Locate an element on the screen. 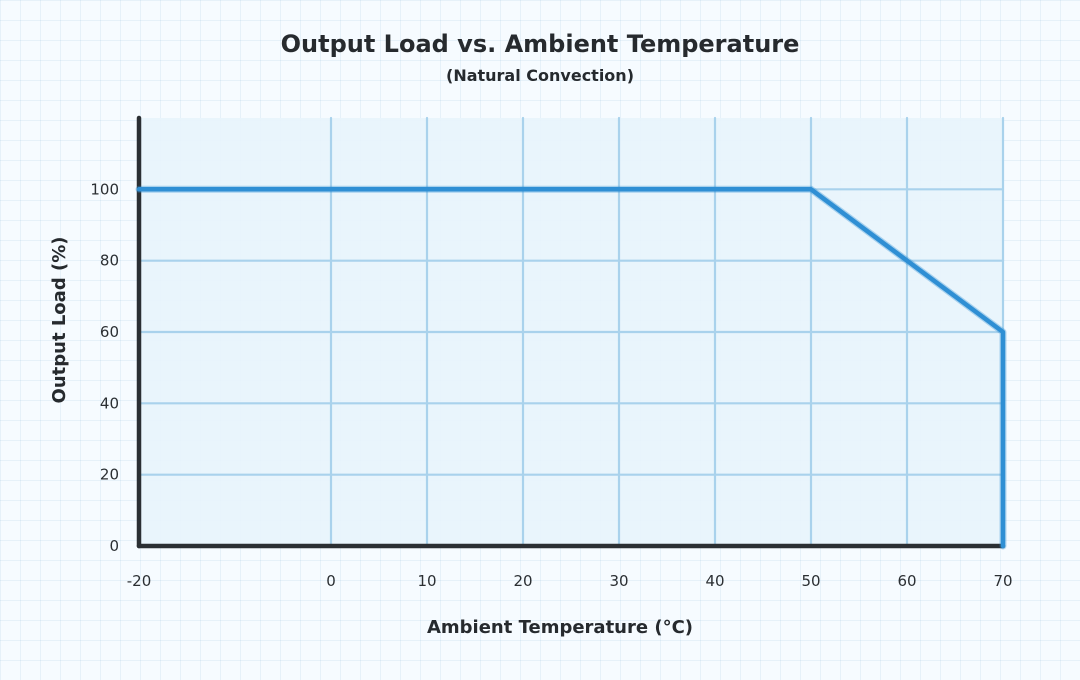  y-tick-label: 40 is located at coordinates (109, 403).